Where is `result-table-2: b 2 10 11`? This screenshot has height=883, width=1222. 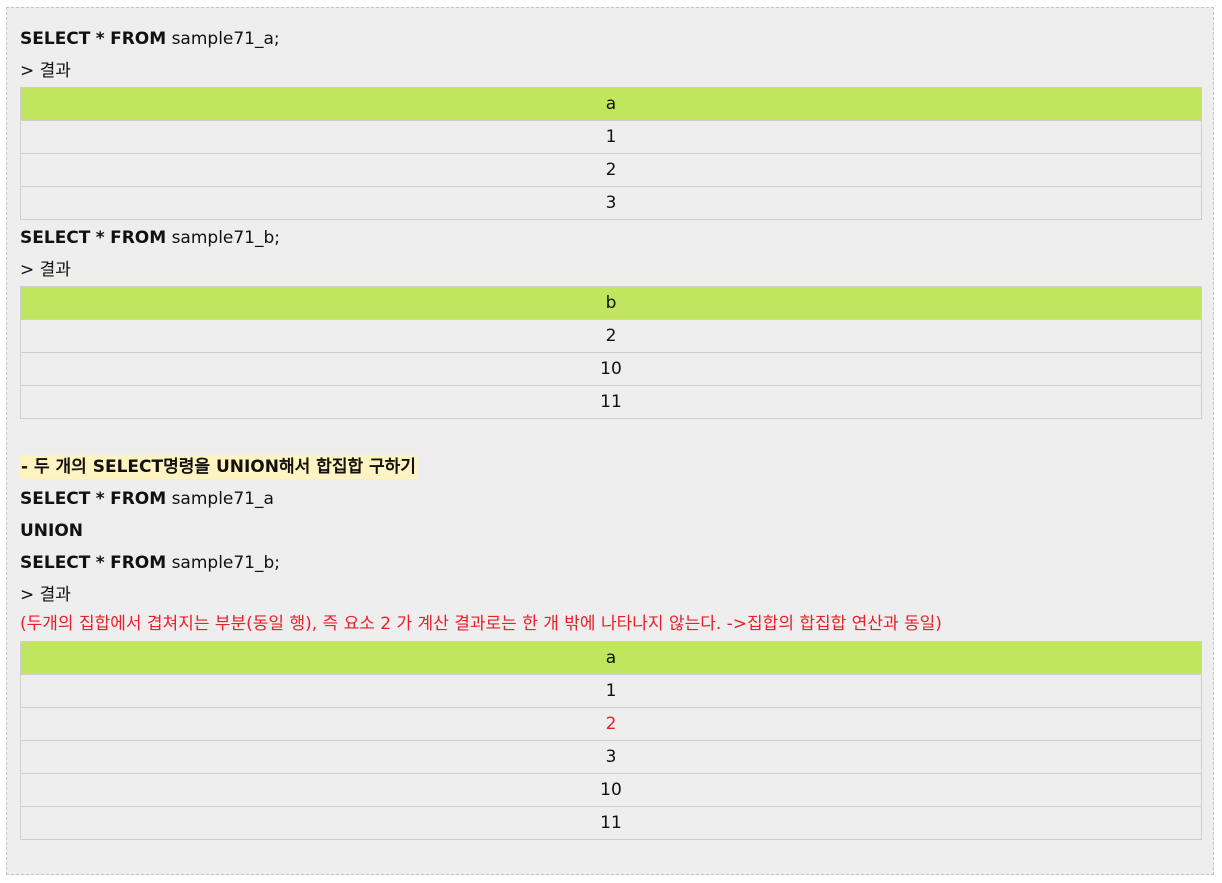
result-table-2: b 2 10 11 is located at coordinates (611, 352).